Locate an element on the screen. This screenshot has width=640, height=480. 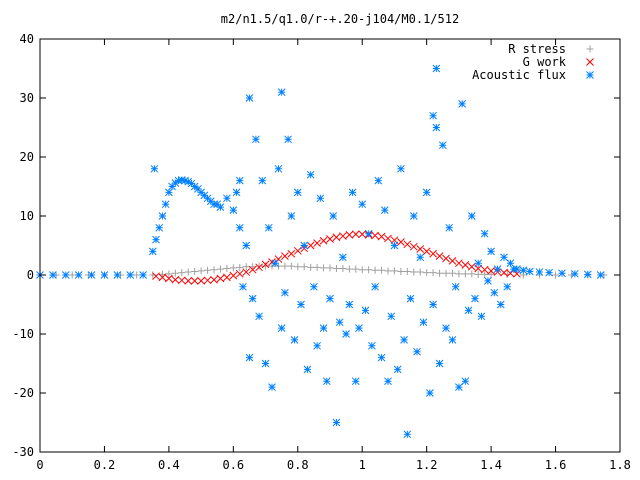
legend-label-acoustic-flux: Acoustic flux is located at coordinates (519, 75).